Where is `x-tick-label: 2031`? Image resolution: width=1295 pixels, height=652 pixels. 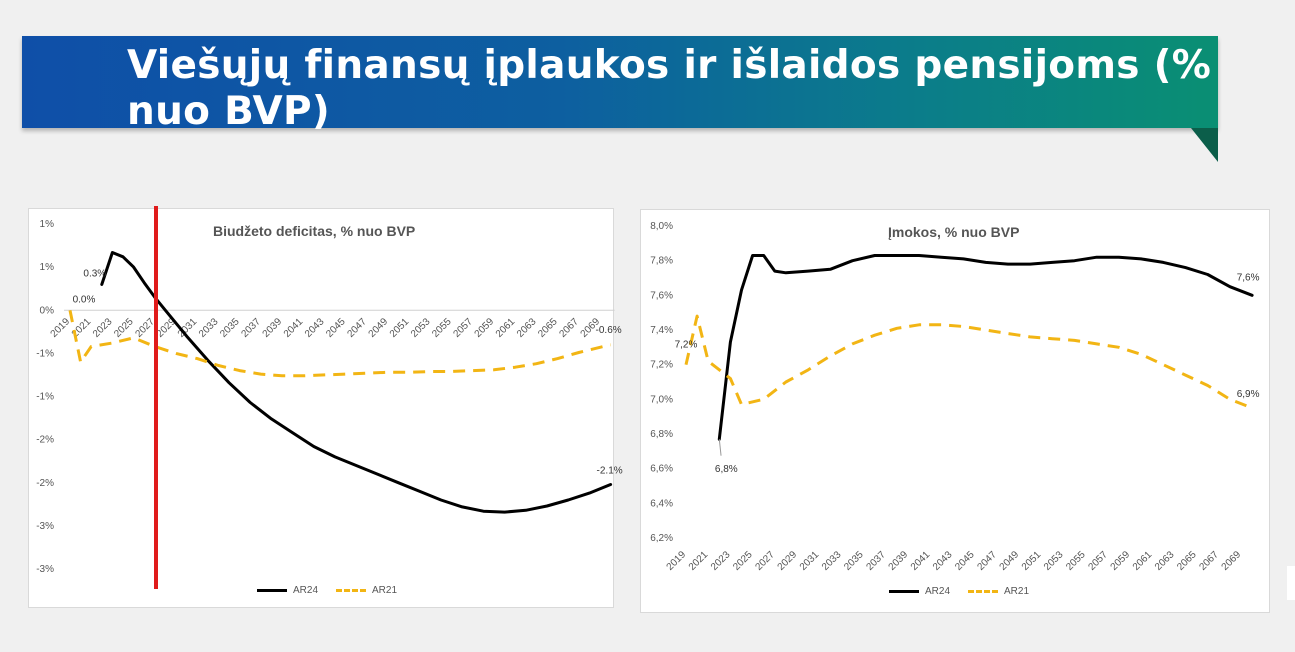 x-tick-label: 2031 is located at coordinates (810, 561).